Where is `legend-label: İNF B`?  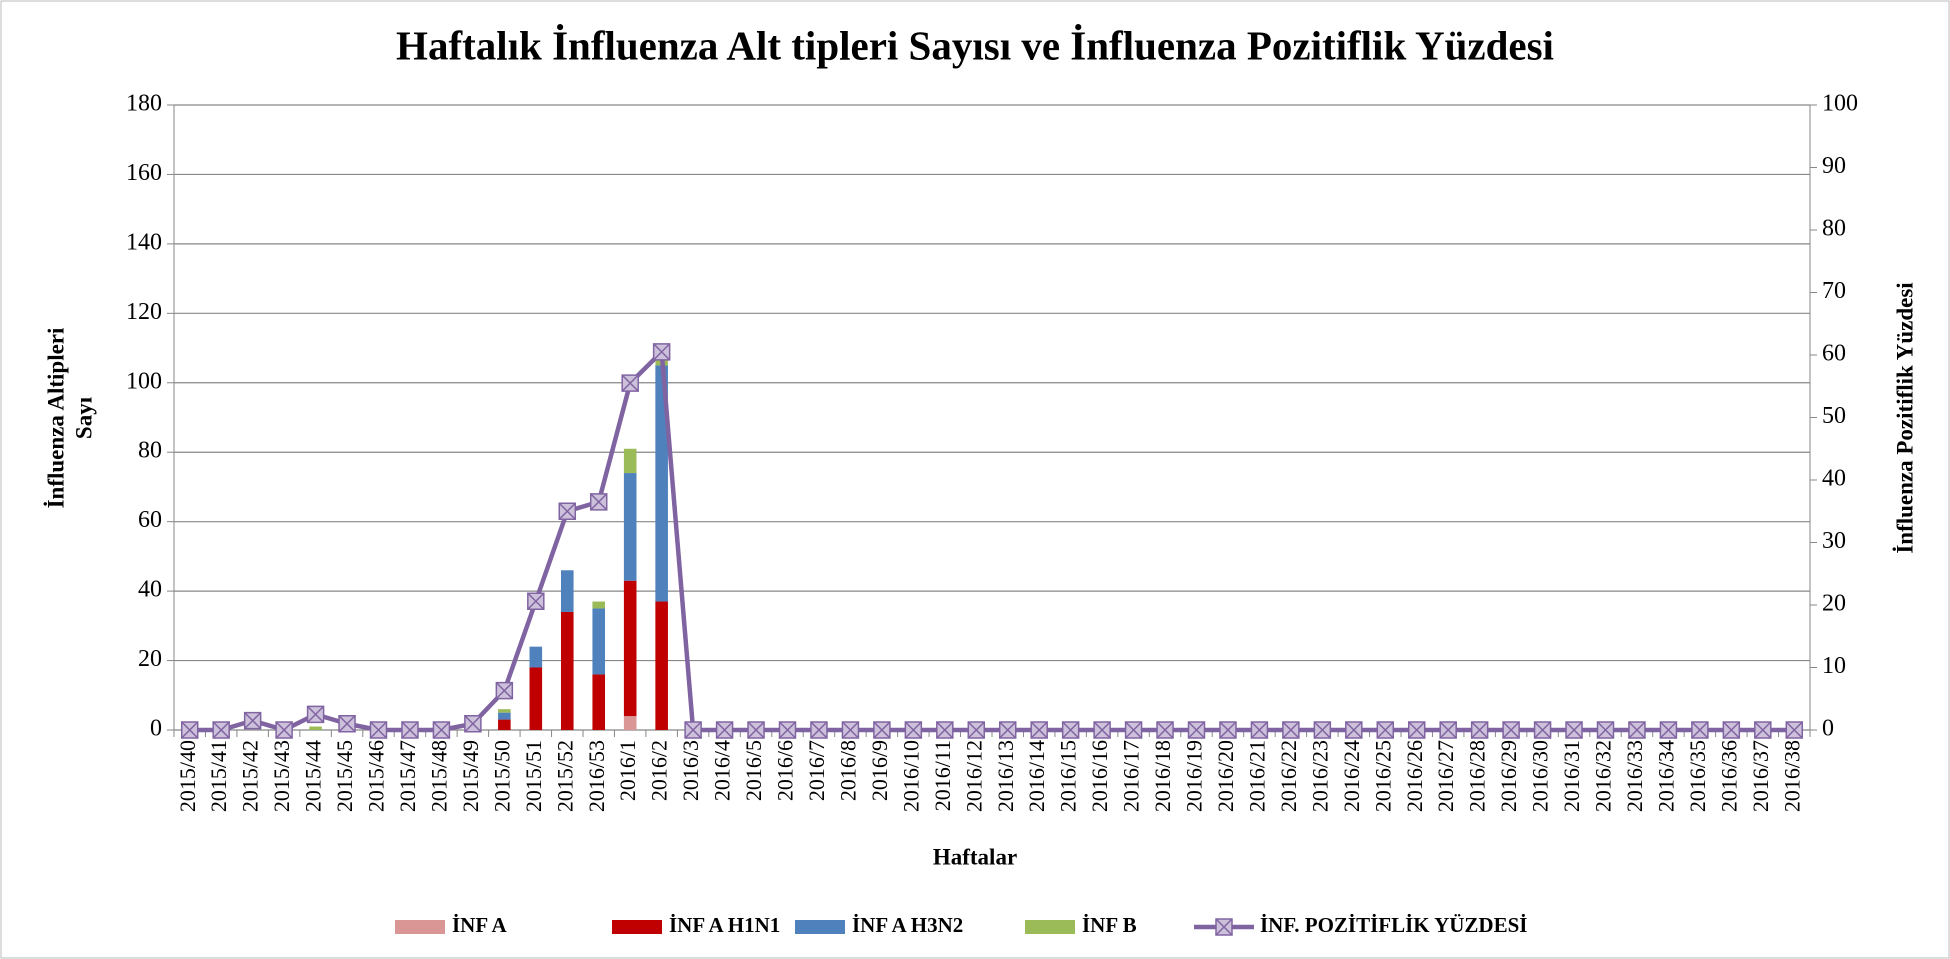
legend-label: İNF B is located at coordinates (1109, 925).